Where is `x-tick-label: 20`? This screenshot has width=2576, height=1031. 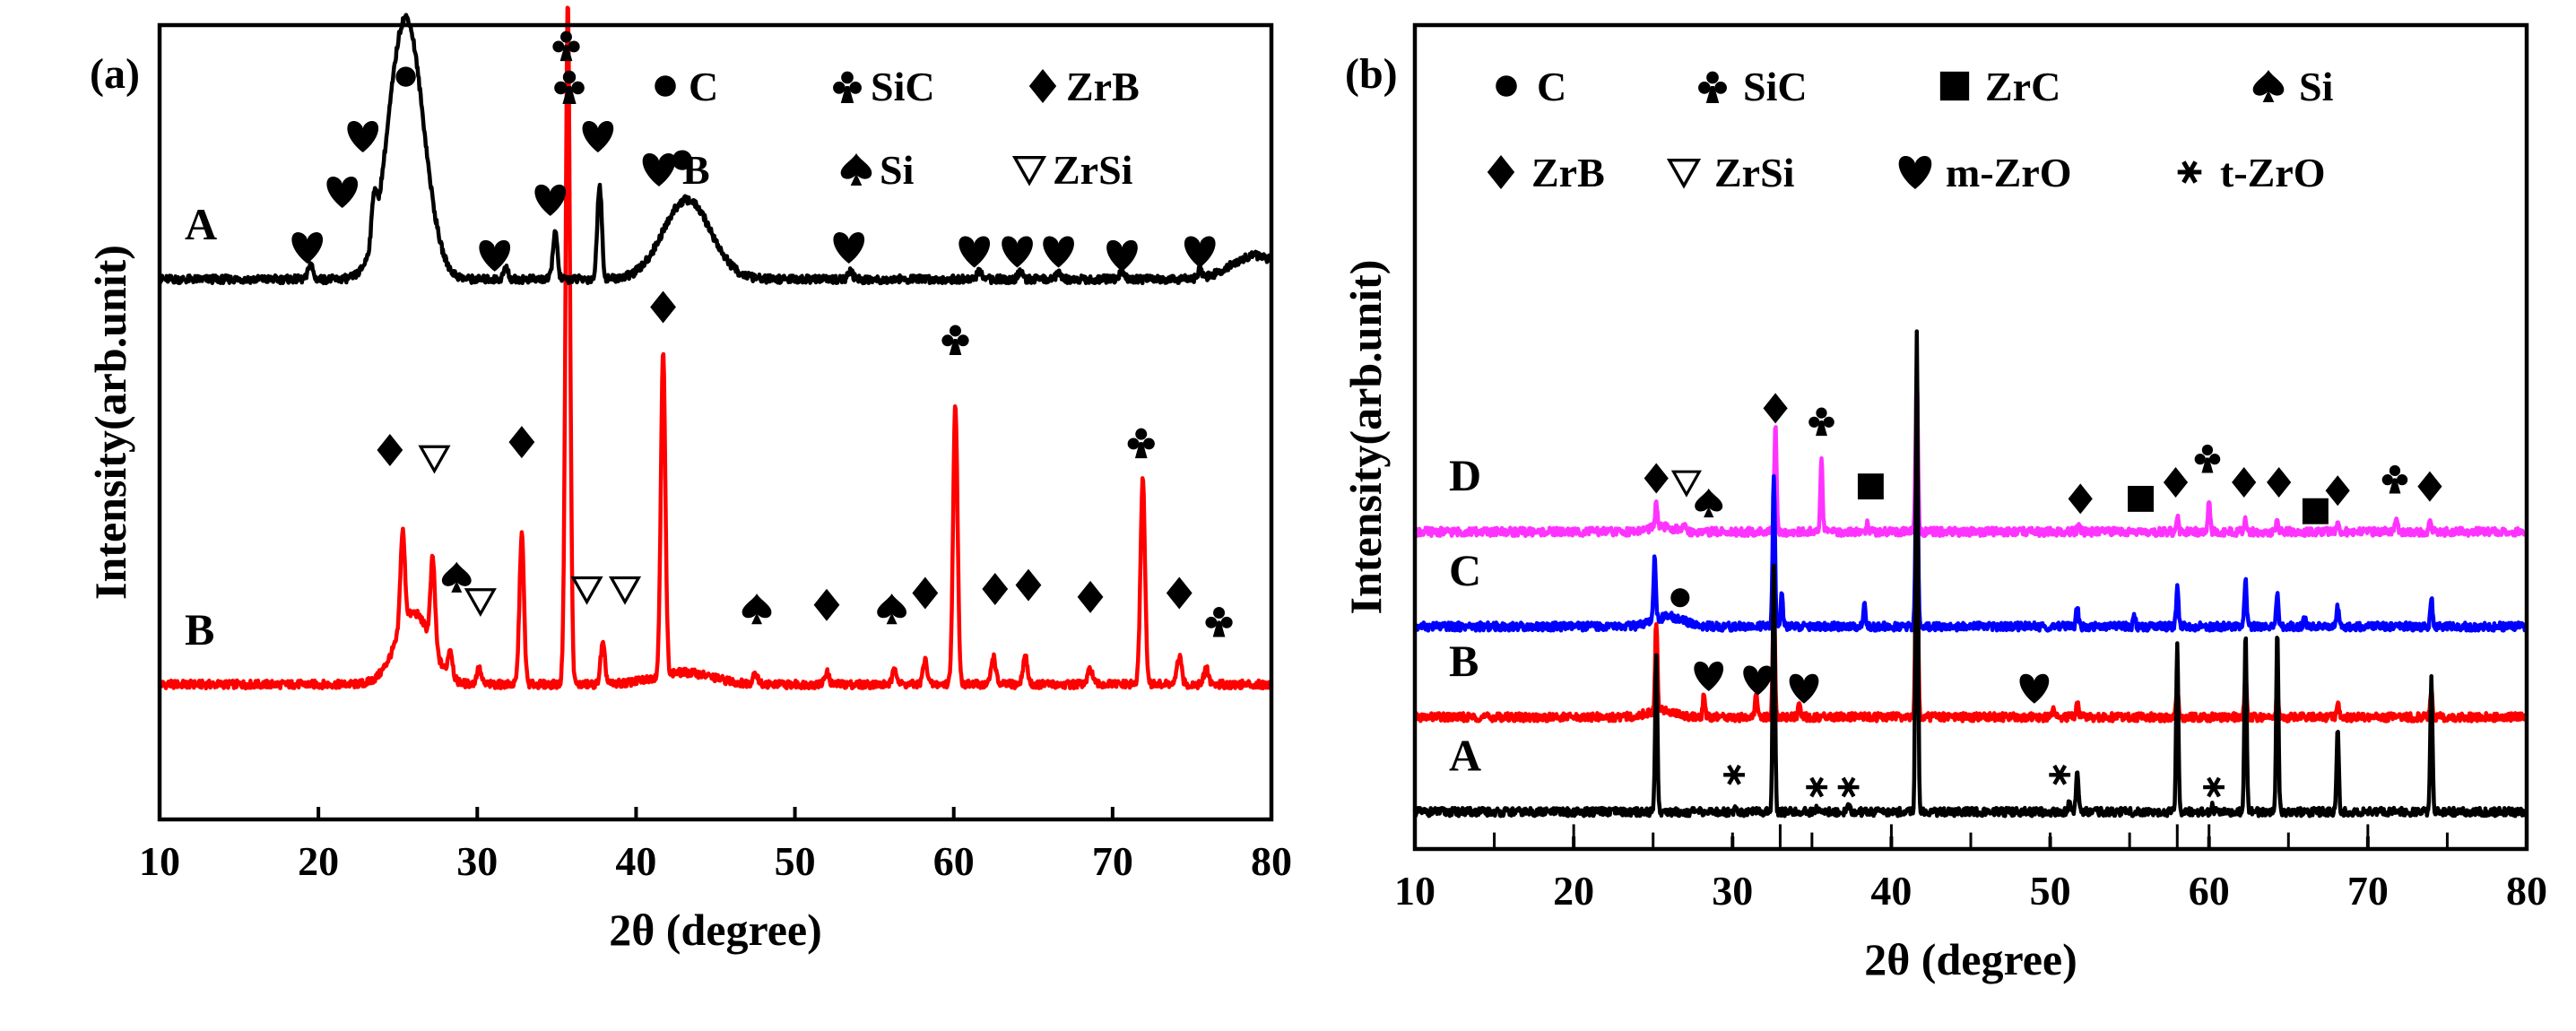 x-tick-label: 20 is located at coordinates (1573, 891).